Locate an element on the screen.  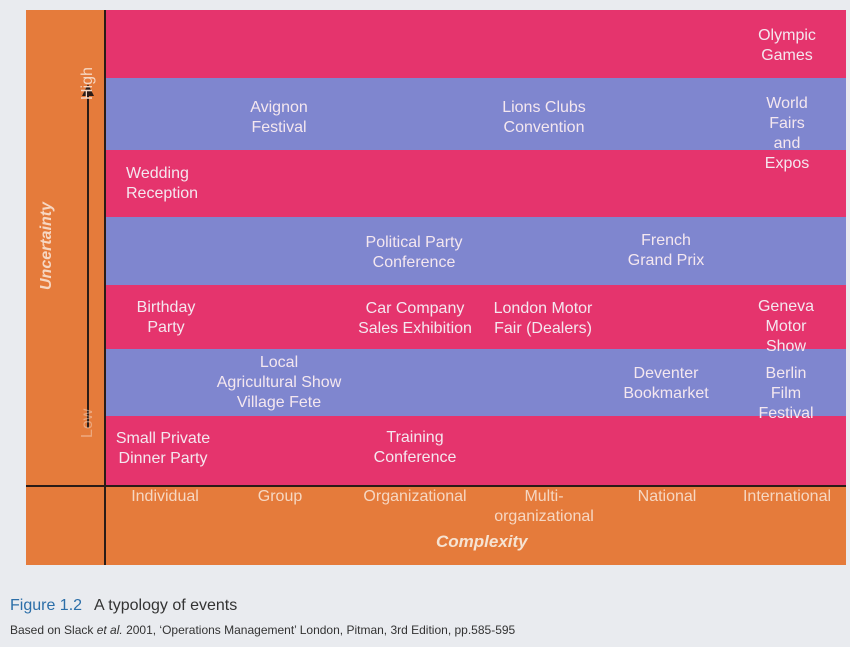
event-label: Birthday Party is located at coordinates (166, 317).